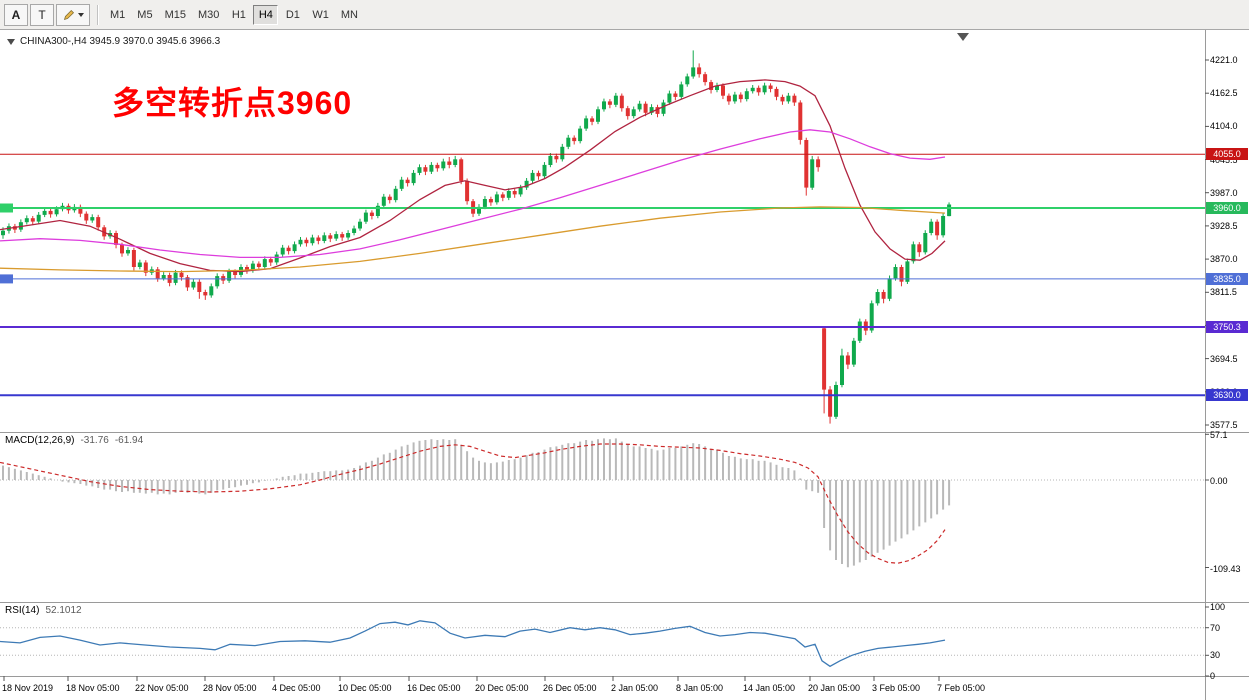 Image resolution: width=1249 pixels, height=700 pixels. Describe the element at coordinates (473, 644) in the screenshot. I see `rsi-line` at that location.